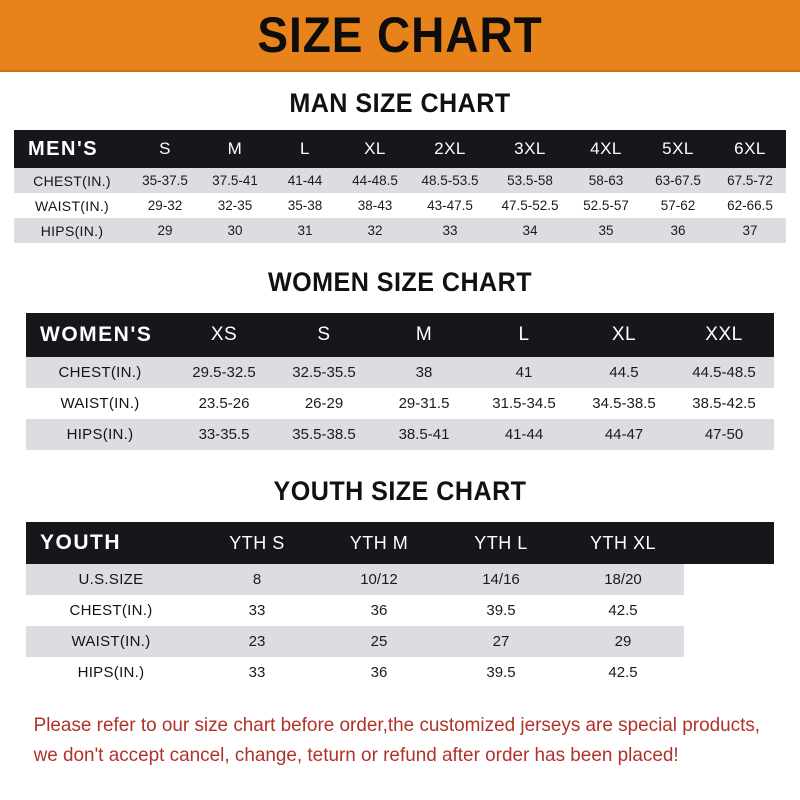  I want to click on youth-col-header: YTH L, so click(501, 543).